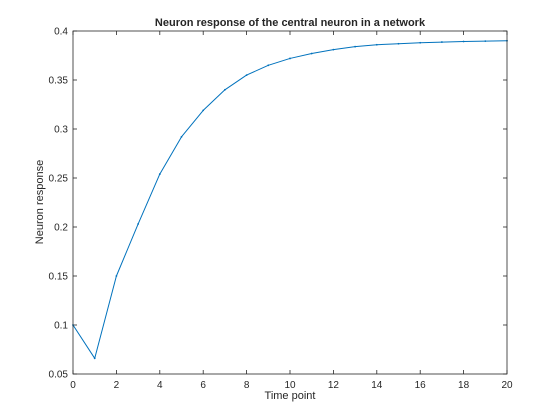  I want to click on x-tick-label: 0, so click(73, 385).